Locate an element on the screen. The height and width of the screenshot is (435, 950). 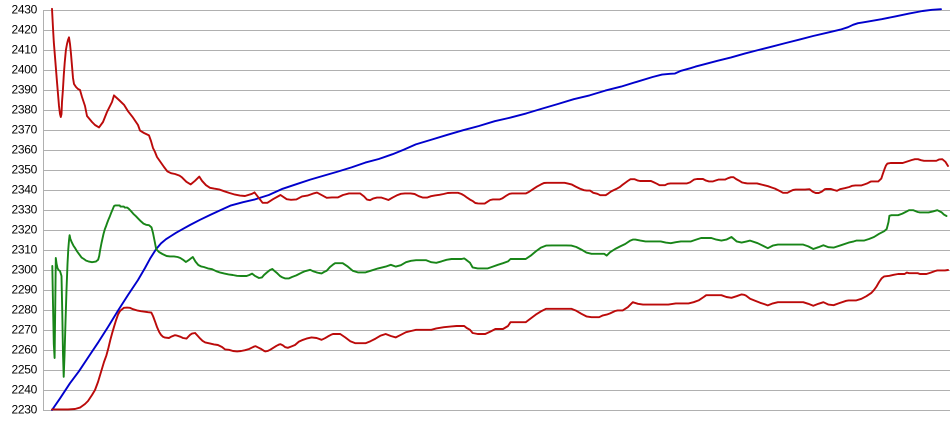
svg-text: 2310 is located at coordinates (25, 250).